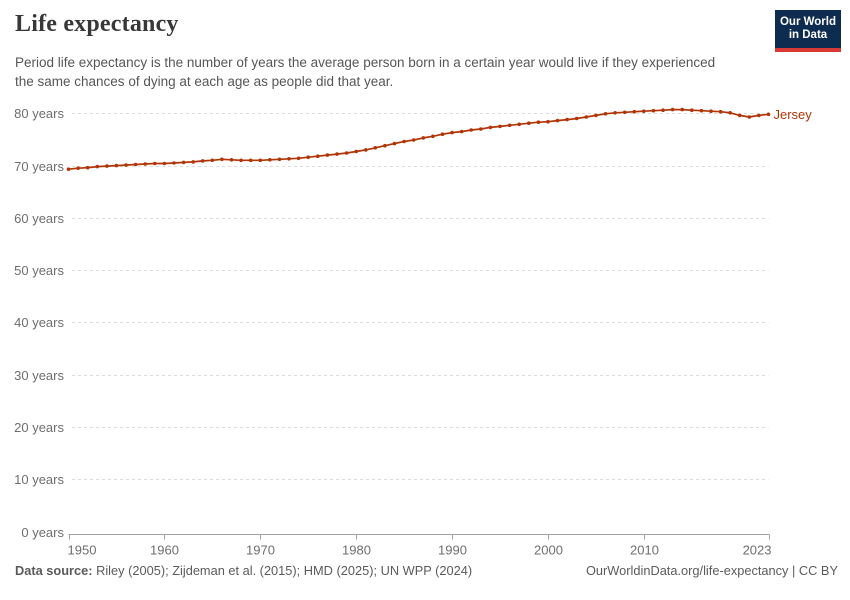  Describe the element at coordinates (39, 166) in the screenshot. I see `y-axis-tick-label: 70 years` at that location.